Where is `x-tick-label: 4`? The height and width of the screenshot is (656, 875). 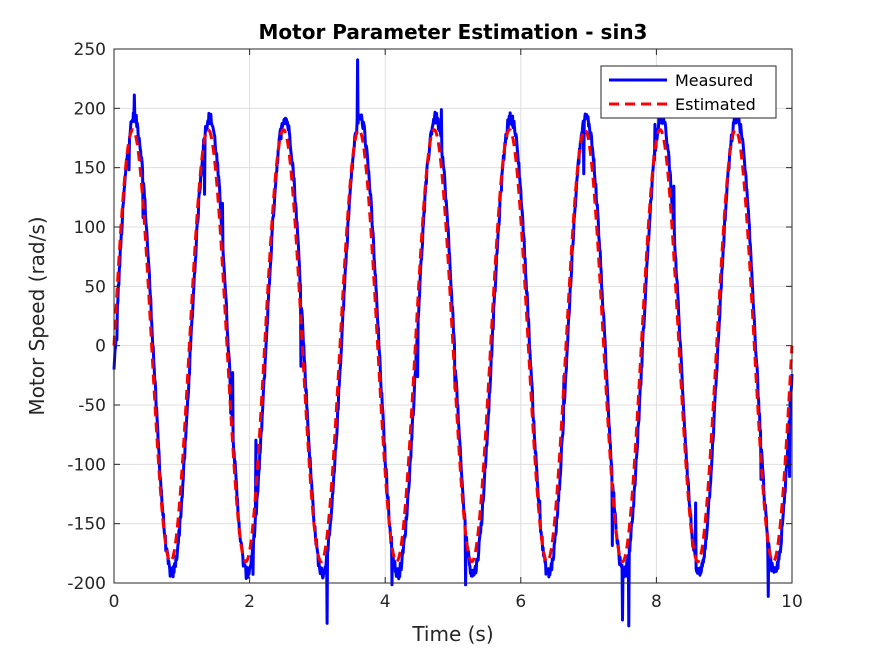
x-tick-label: 4 is located at coordinates (385, 602).